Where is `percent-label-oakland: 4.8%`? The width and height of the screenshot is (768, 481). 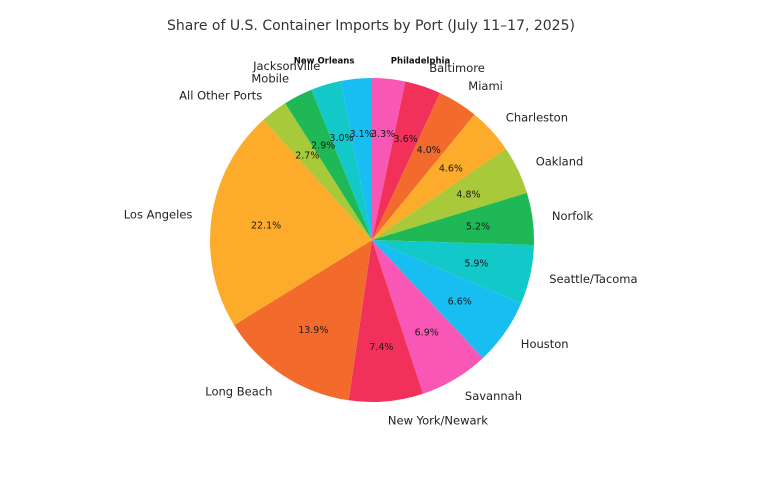
percent-label-oakland: 4.8% is located at coordinates (468, 194).